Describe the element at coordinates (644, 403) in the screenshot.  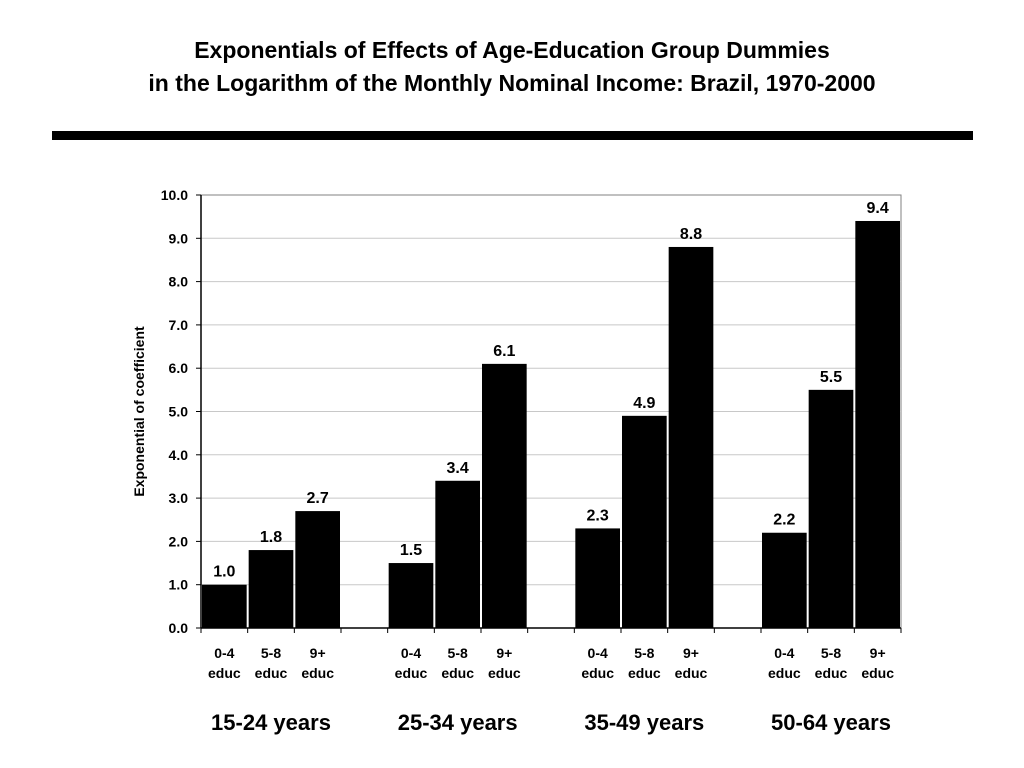
I see `data-label: 4.9` at that location.